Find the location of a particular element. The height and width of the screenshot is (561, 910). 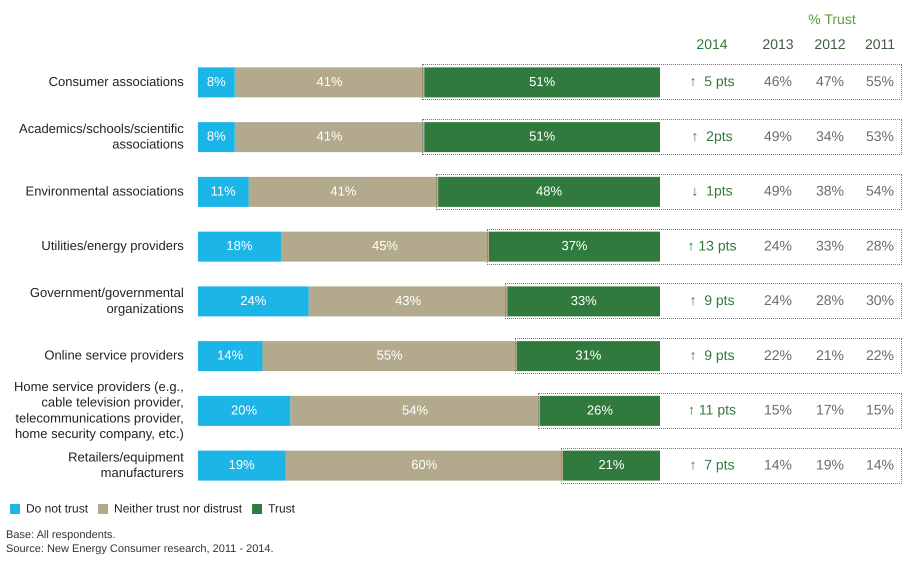

text: 17% is located at coordinates (830, 410).